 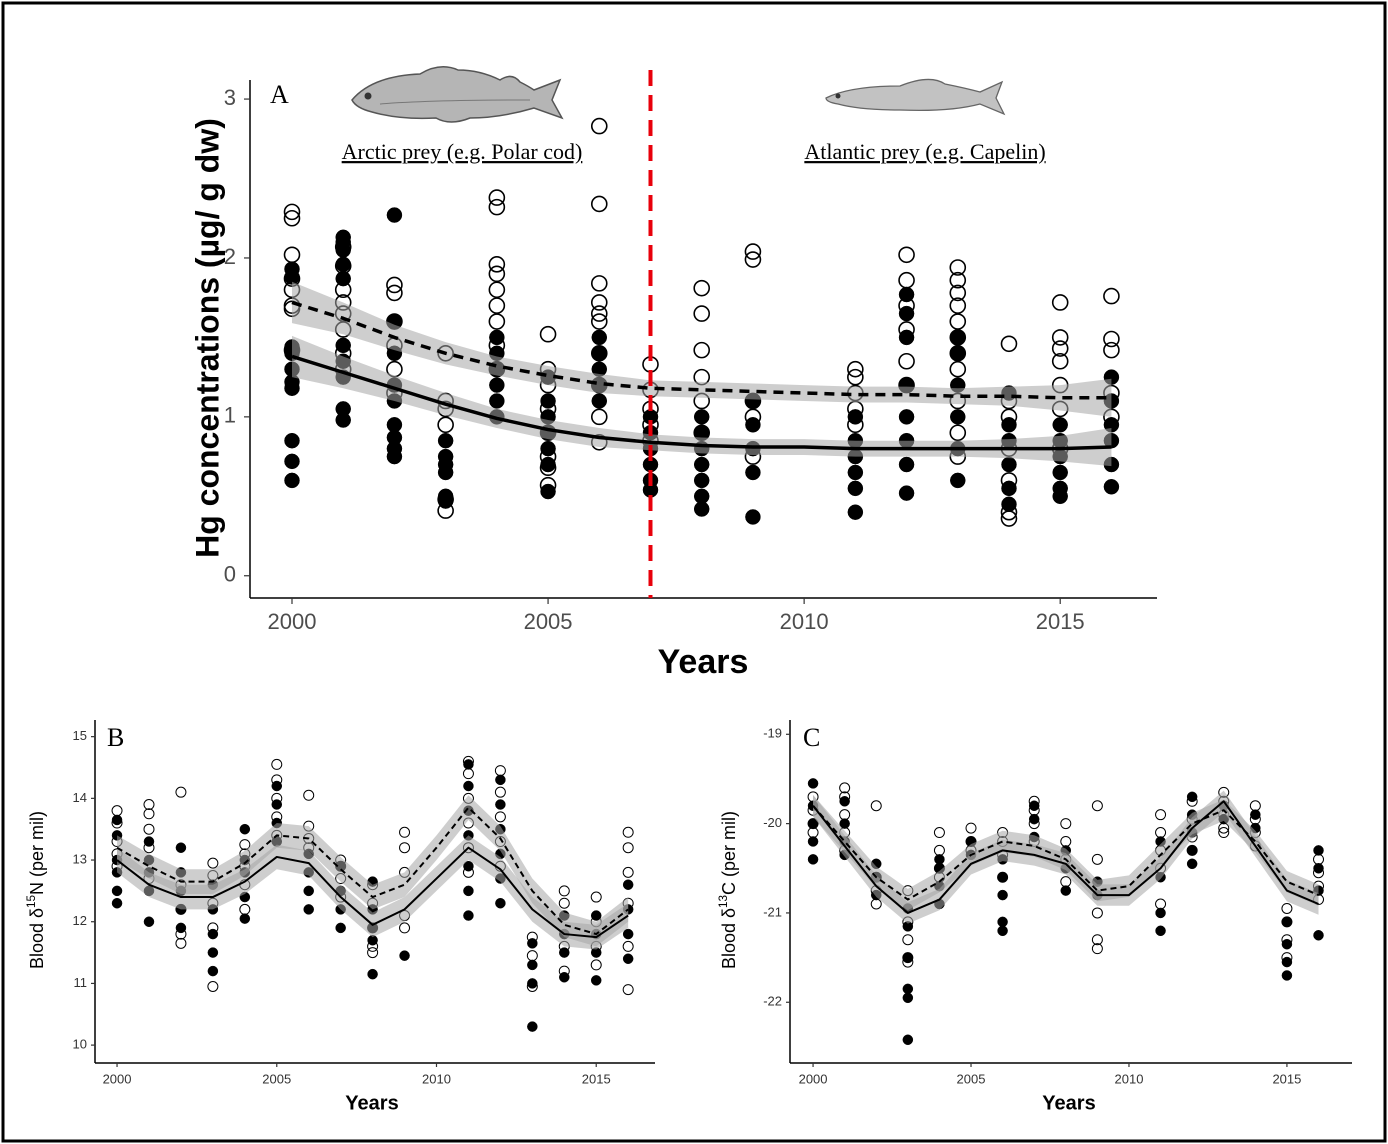 What do you see at coordinates (457, 94) in the screenshot?
I see `polar-cod-illustration` at bounding box center [457, 94].